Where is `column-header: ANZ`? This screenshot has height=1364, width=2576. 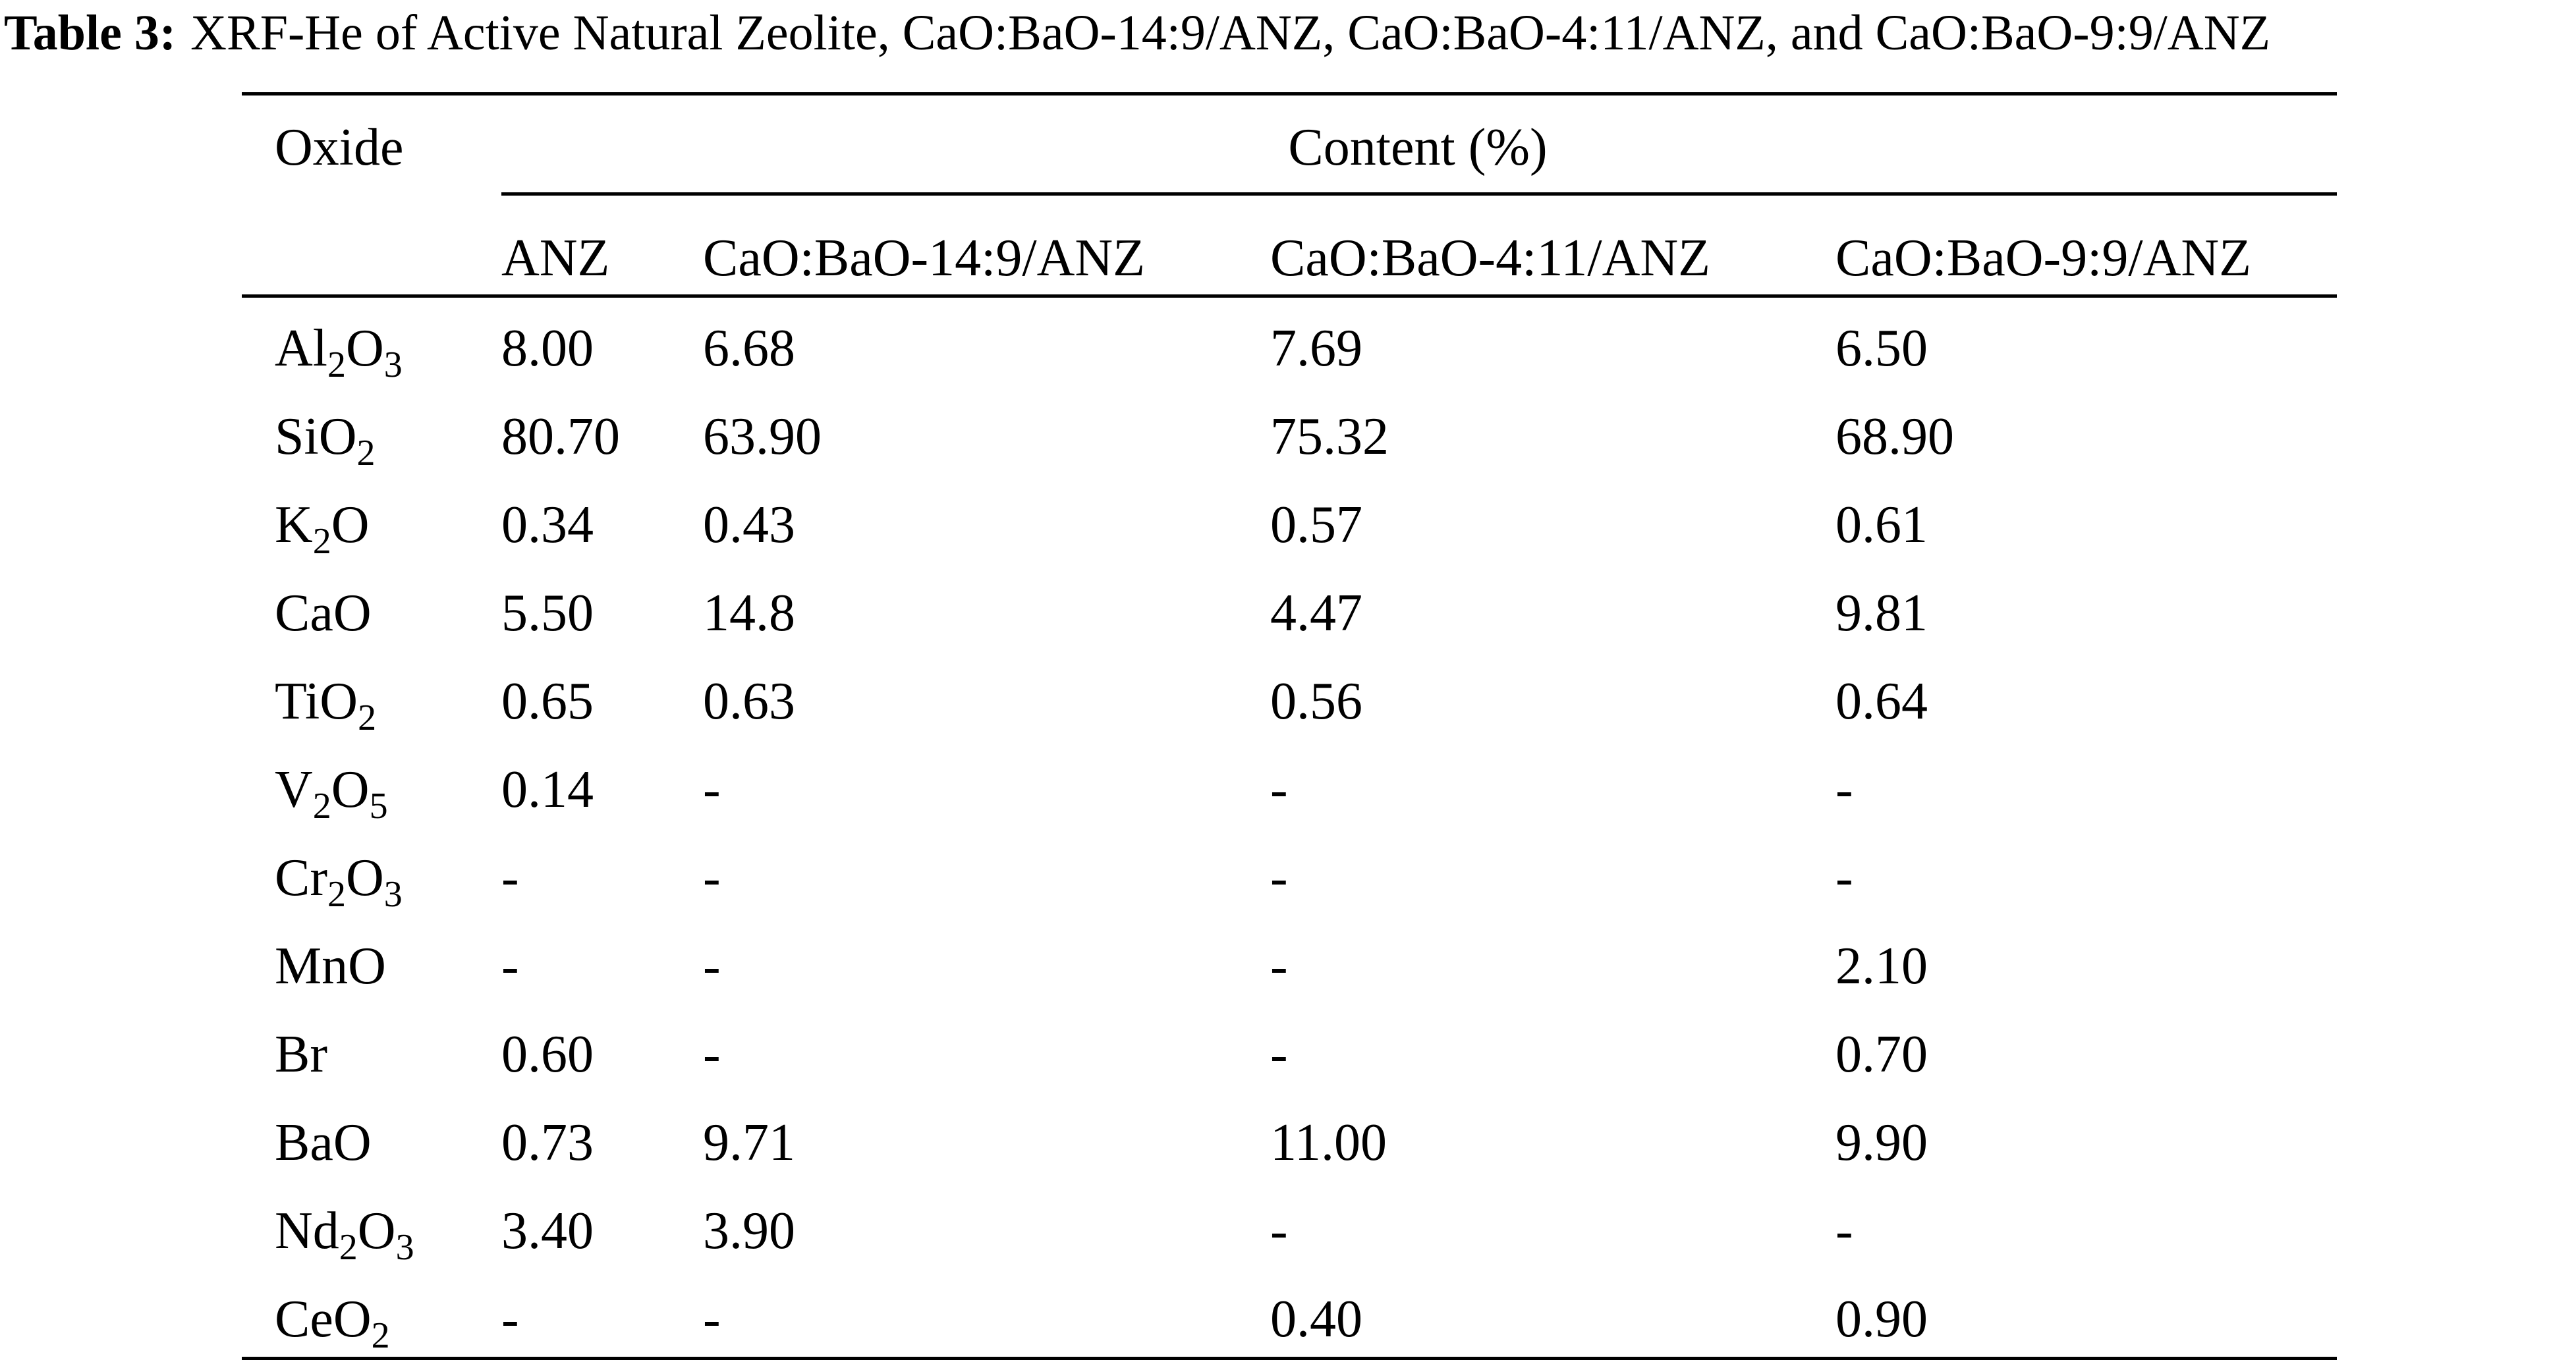
column-header: ANZ is located at coordinates (555, 258).